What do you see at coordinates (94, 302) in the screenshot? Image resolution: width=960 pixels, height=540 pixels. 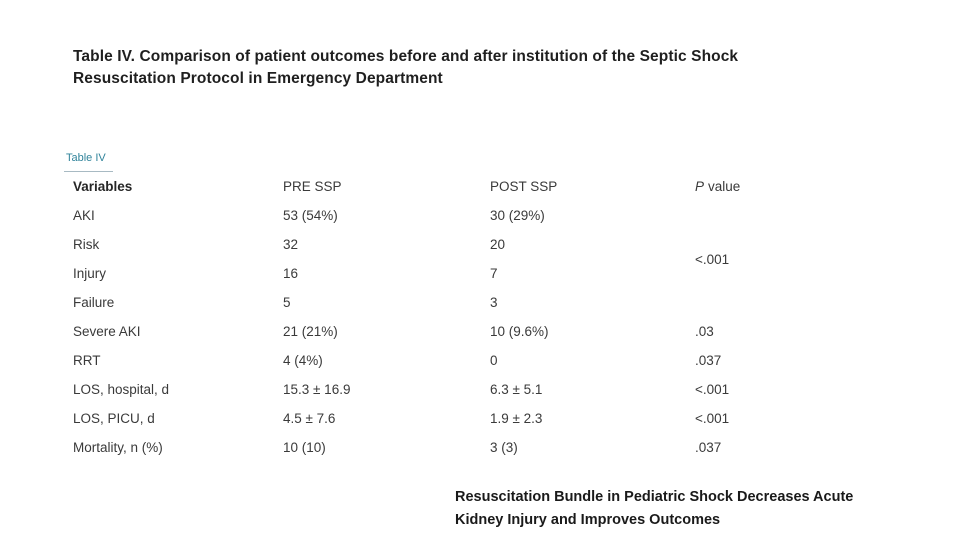 I see `cell-variable: Failure` at bounding box center [94, 302].